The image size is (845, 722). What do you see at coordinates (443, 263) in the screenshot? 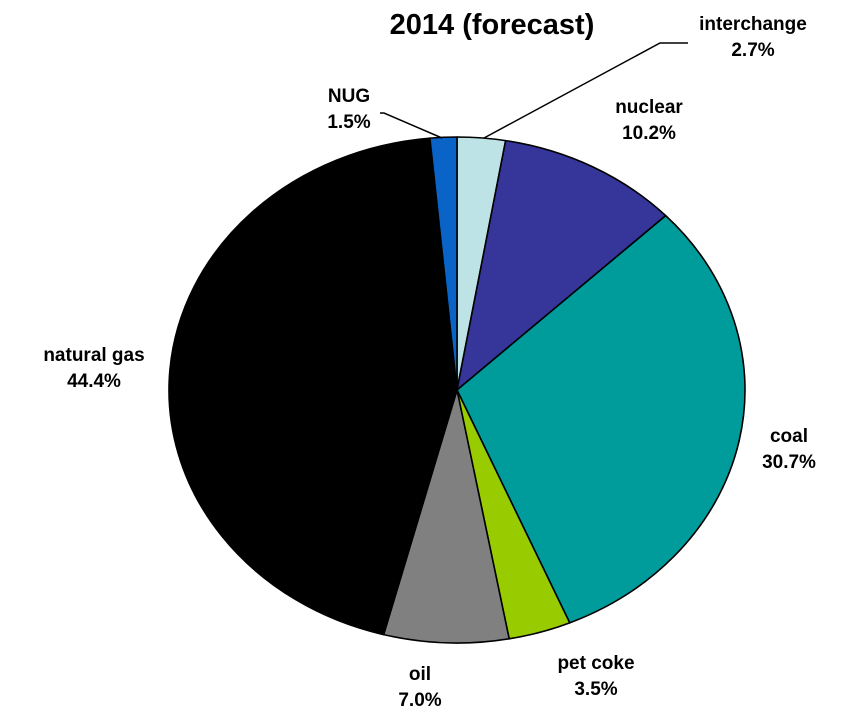
I see `pie-slice-nug` at bounding box center [443, 263].